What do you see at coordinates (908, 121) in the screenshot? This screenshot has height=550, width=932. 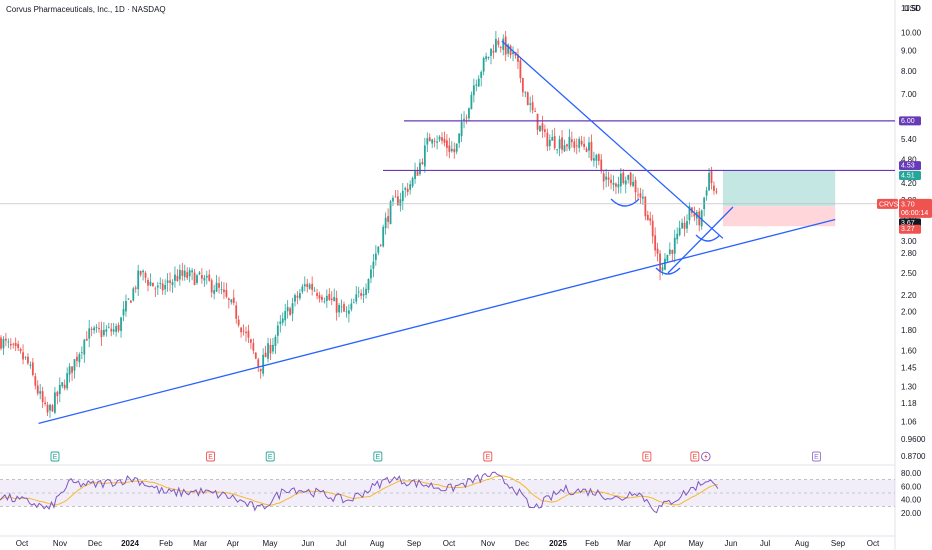 I see `svg-text: 6.00` at bounding box center [908, 121].